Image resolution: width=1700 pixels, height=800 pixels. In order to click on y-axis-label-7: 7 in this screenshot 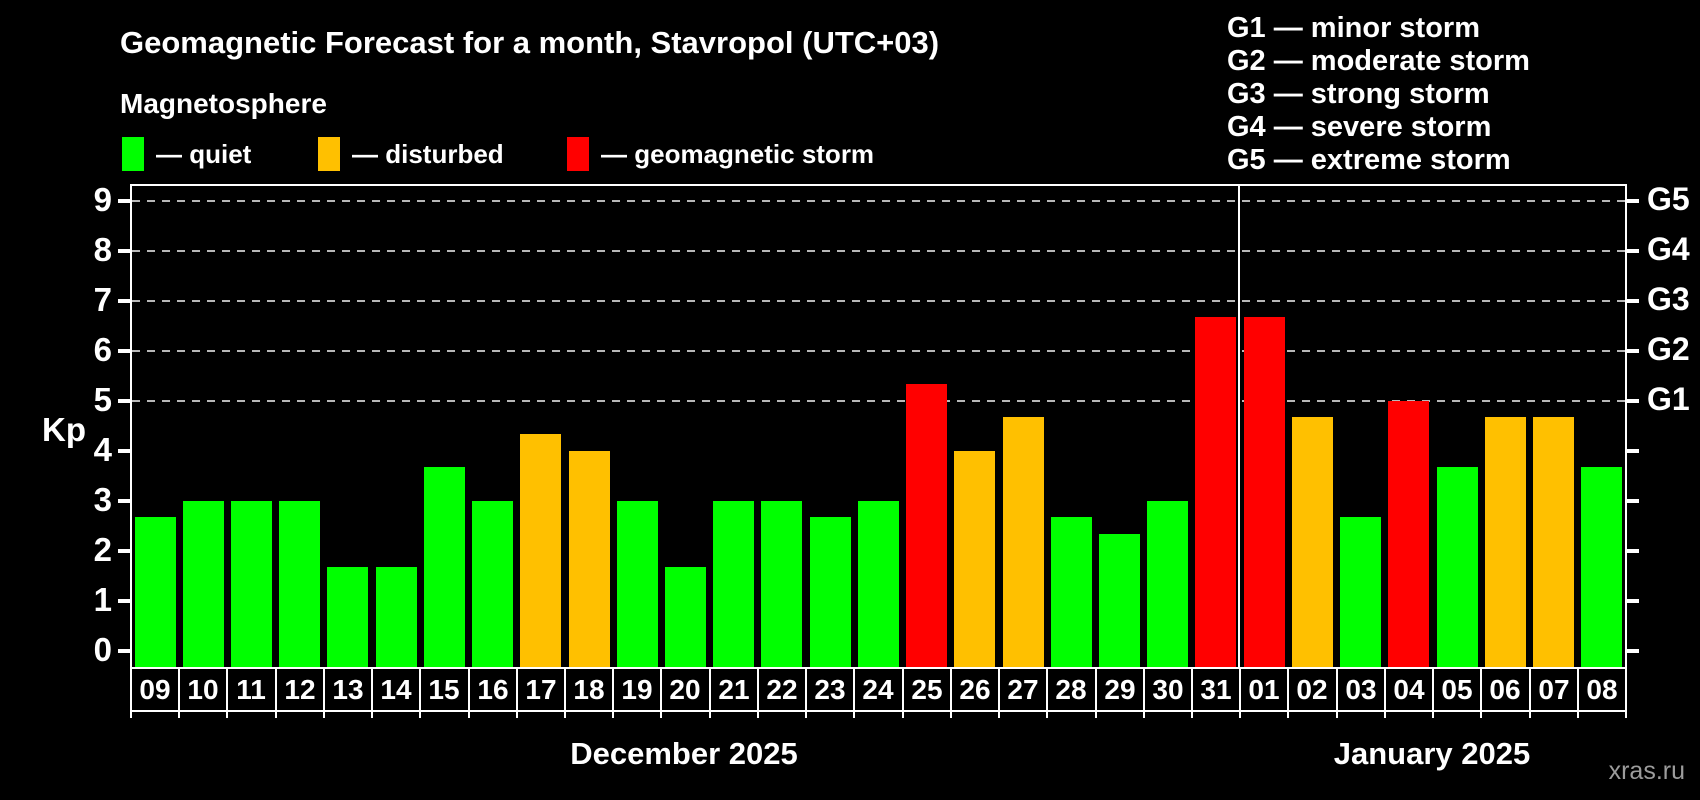, I will do `click(102, 299)`.